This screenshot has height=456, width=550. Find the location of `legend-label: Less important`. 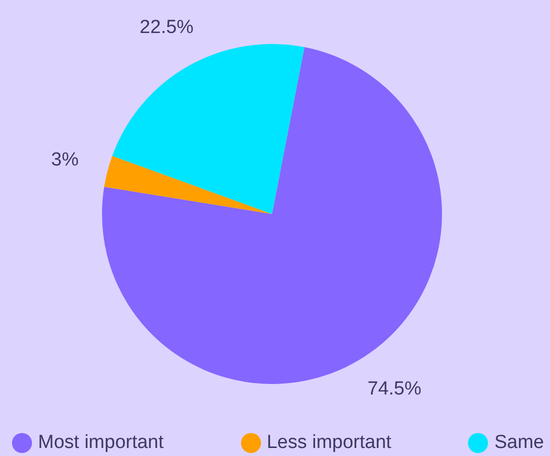

legend-label: Less important is located at coordinates (329, 443).